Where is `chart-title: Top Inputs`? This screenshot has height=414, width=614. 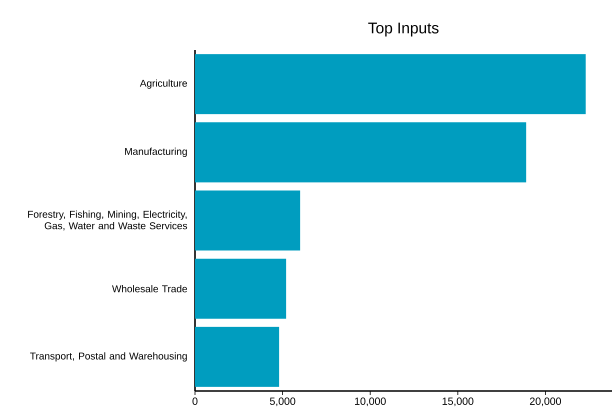 chart-title: Top Inputs is located at coordinates (403, 29).